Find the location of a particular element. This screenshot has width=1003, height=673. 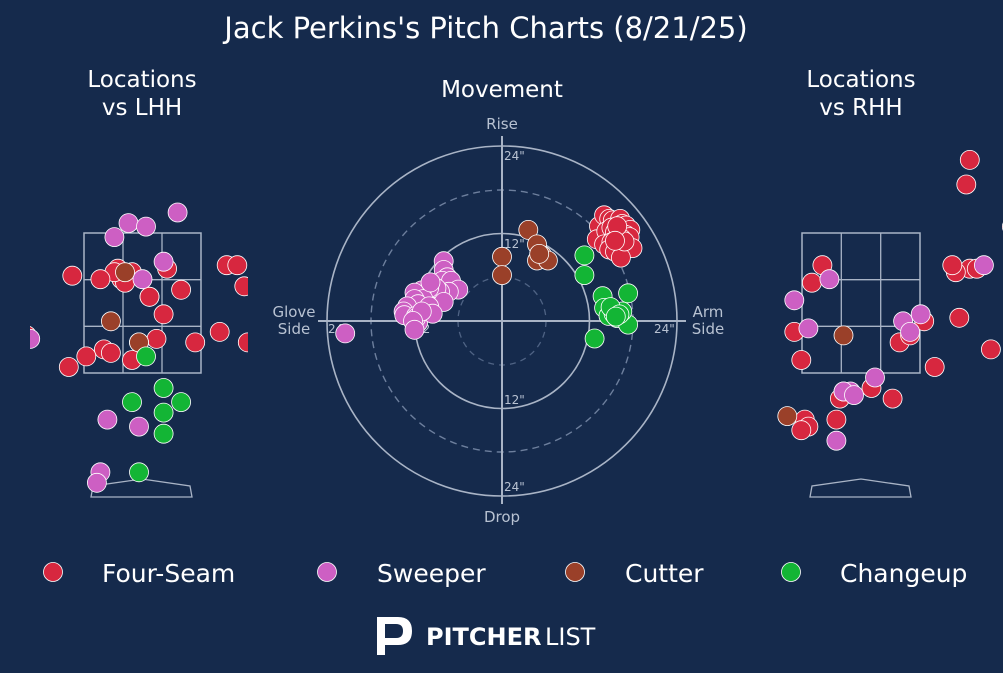

legend-marker-four-seam is located at coordinates (53, 572).